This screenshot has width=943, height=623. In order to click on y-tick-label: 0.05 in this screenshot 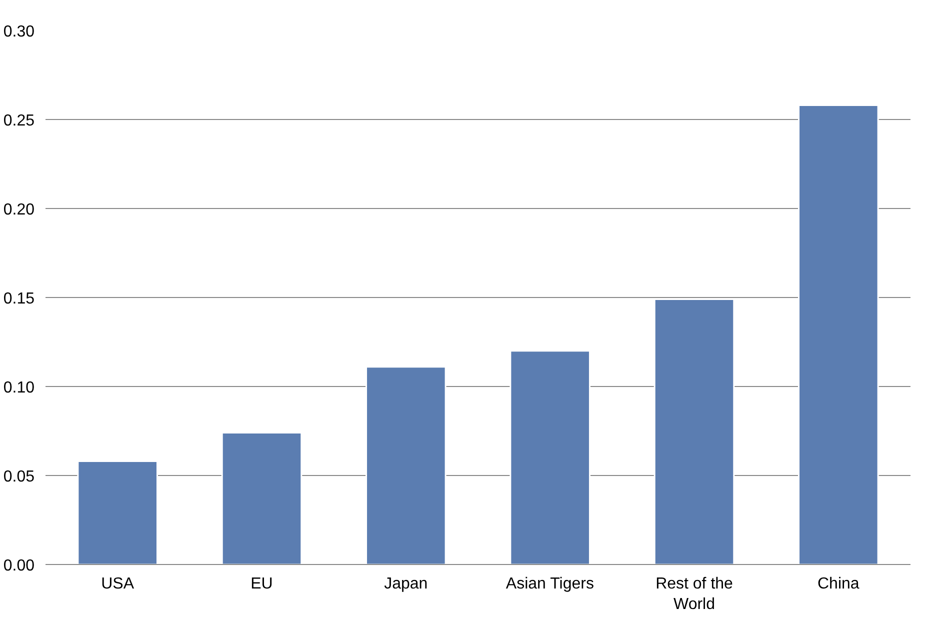, I will do `click(19, 477)`.